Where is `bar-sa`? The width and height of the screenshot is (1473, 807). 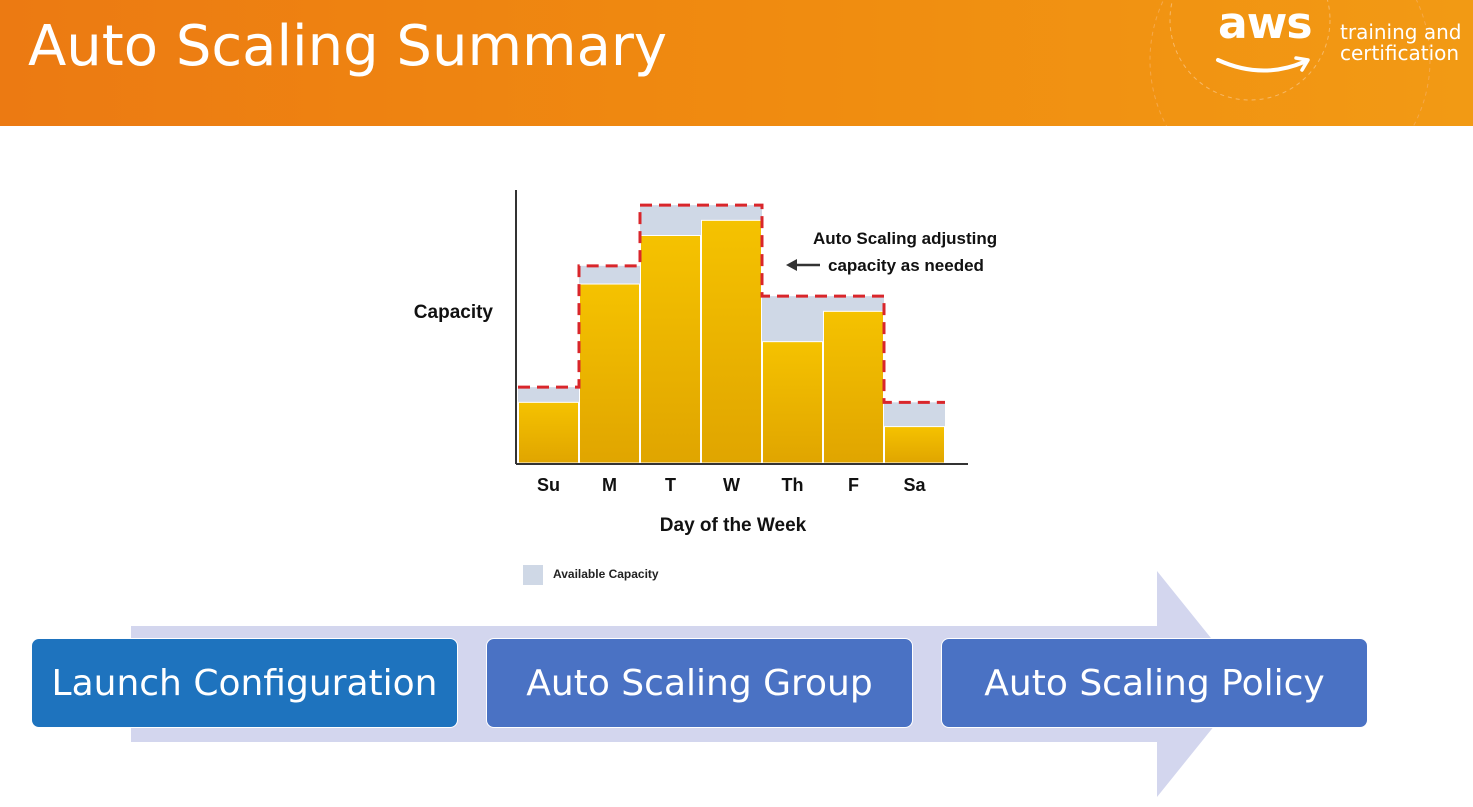 bar-sa is located at coordinates (914, 445).